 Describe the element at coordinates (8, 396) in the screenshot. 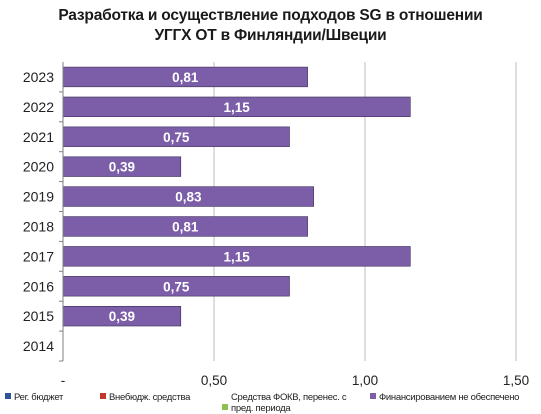

I see `legend-swatch-reg-budget` at that location.